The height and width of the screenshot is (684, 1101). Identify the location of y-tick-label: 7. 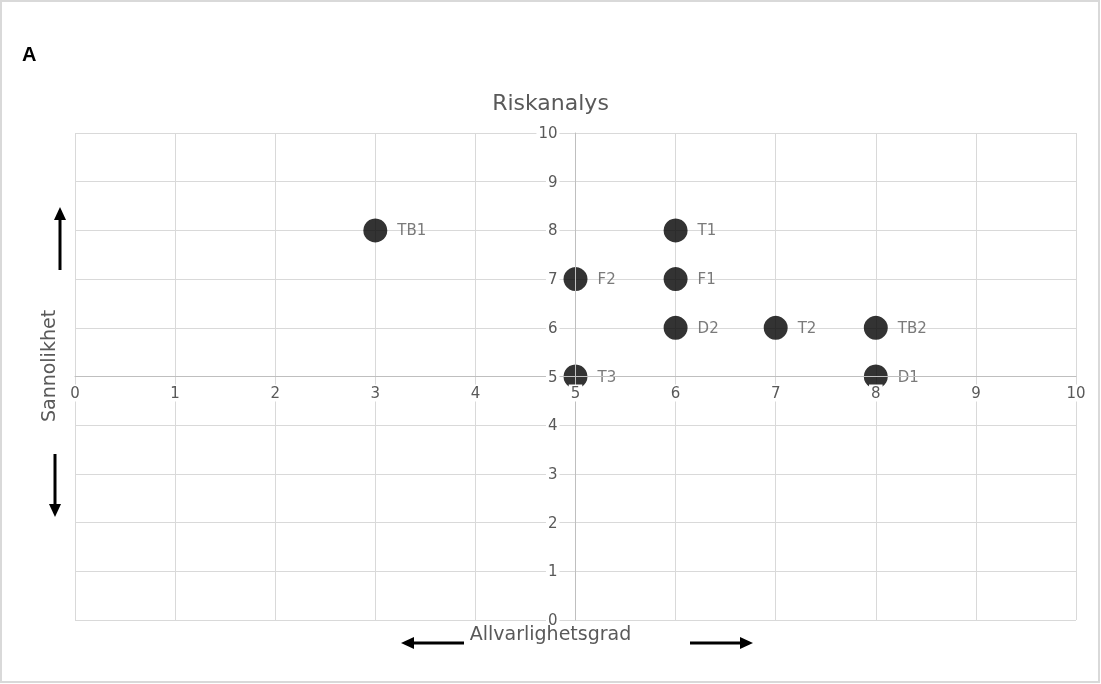
(552, 279).